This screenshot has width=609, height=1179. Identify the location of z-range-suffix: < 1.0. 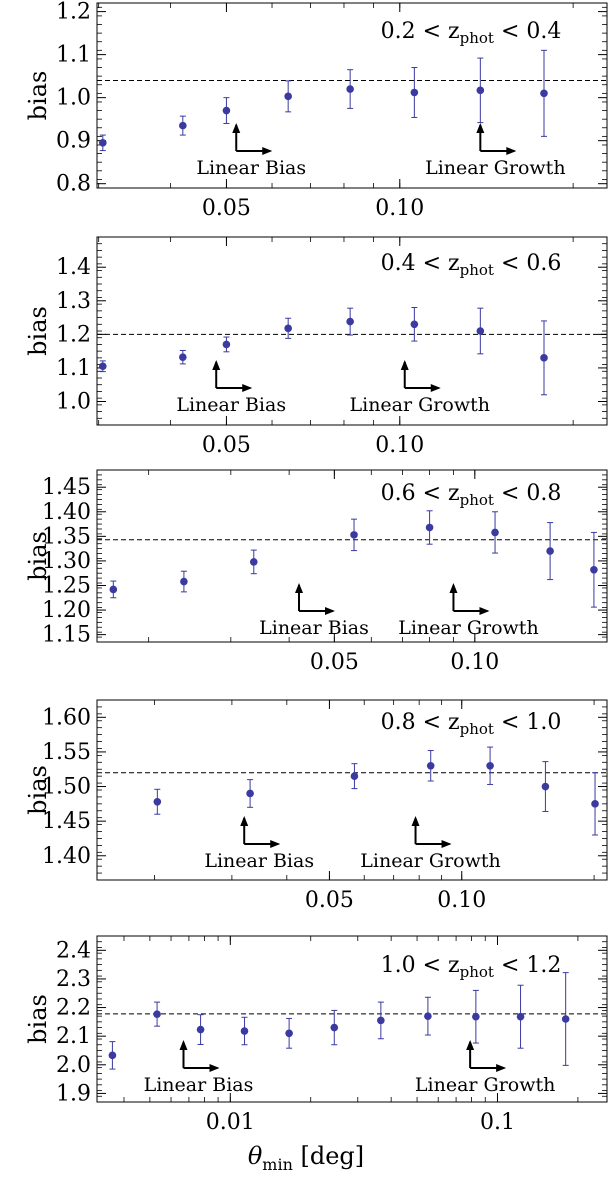
(527, 722).